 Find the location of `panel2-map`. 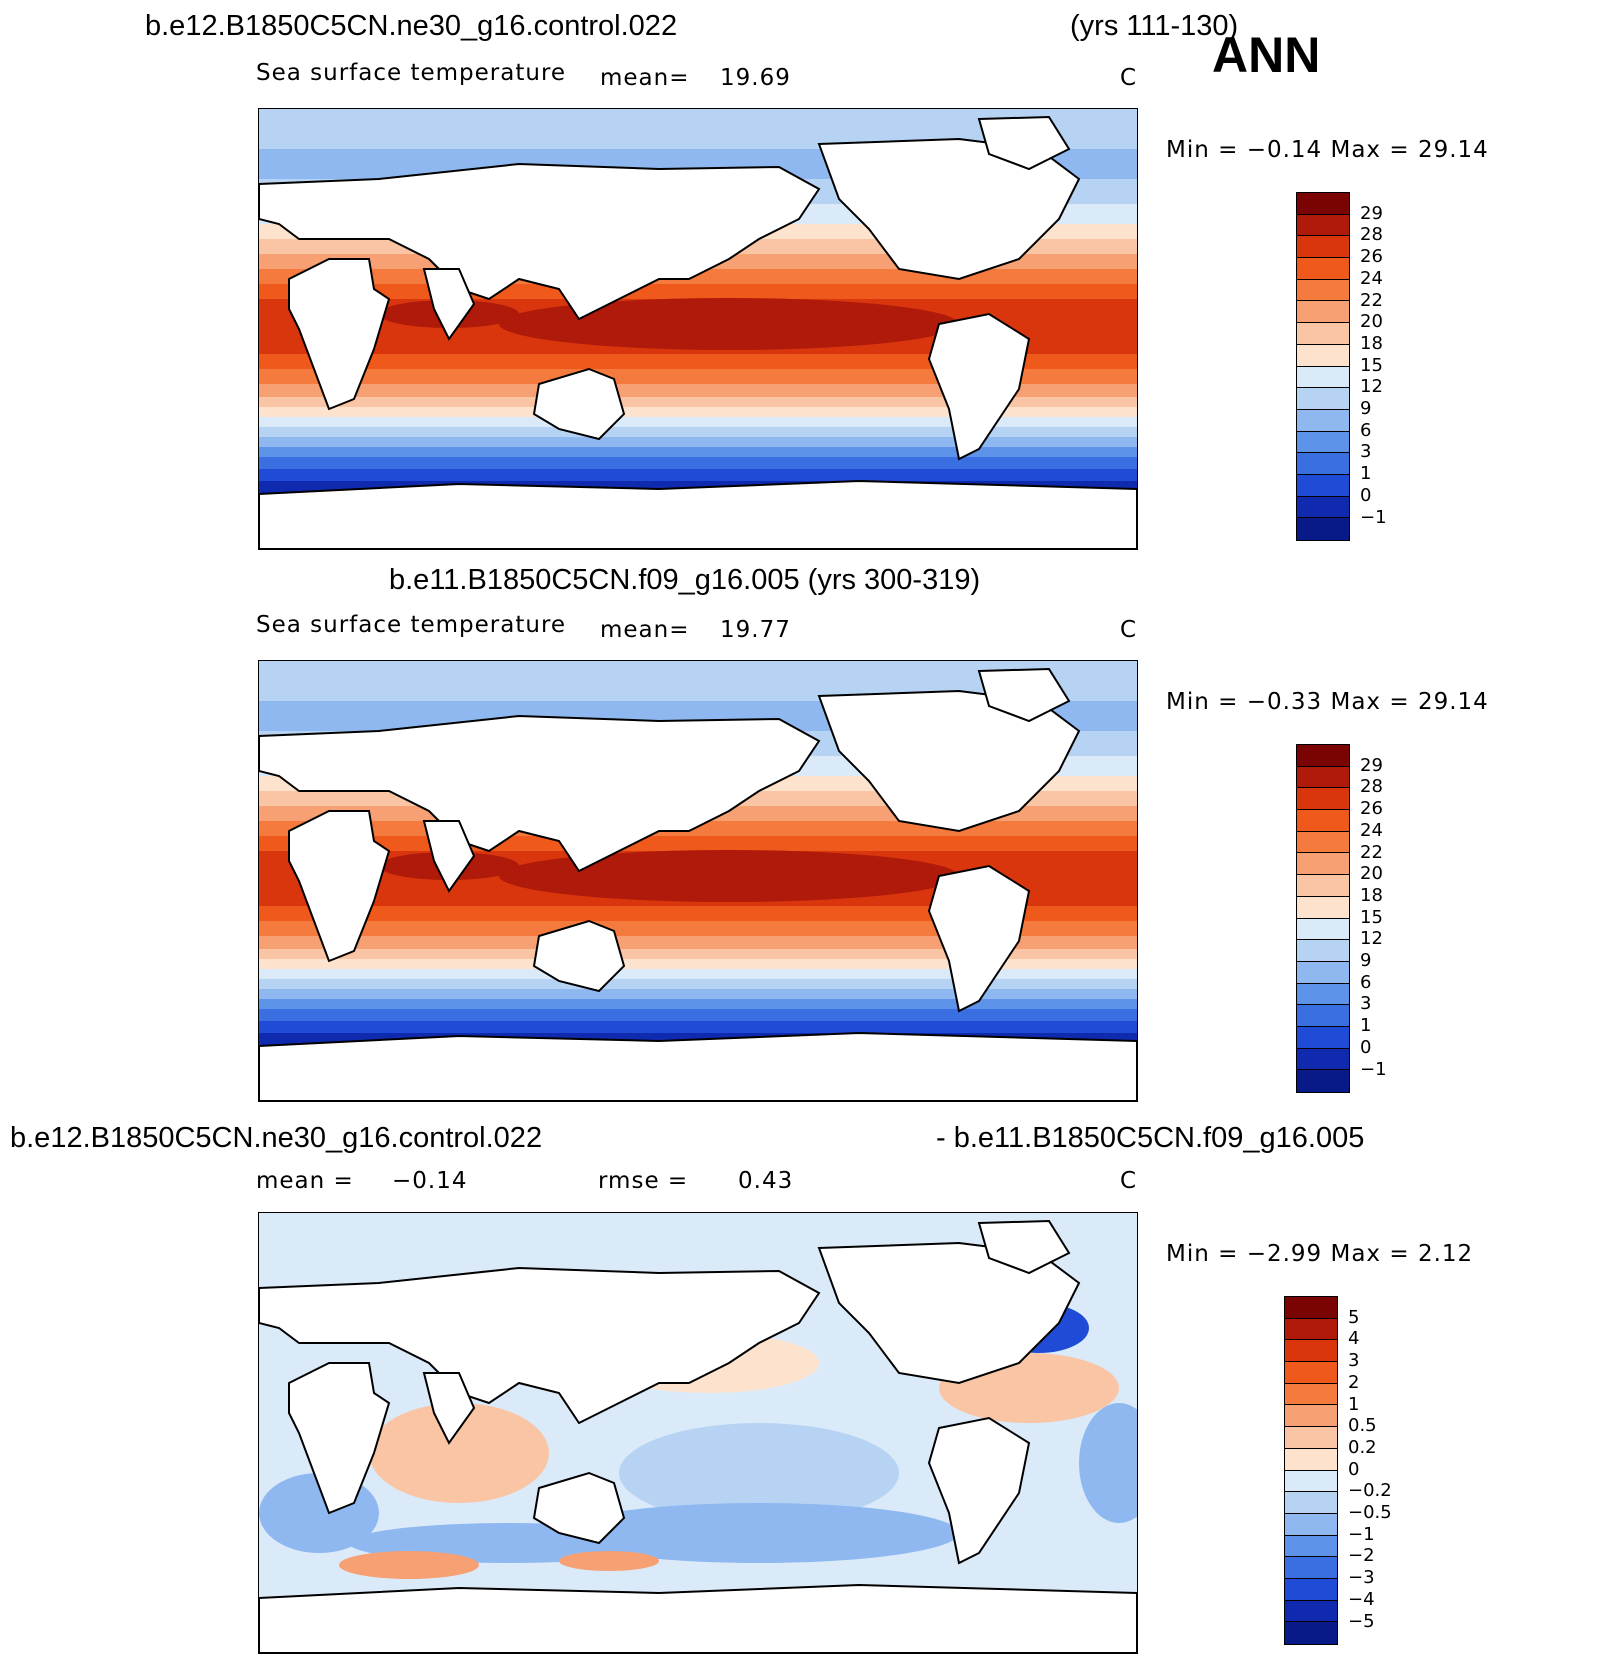

panel2-map is located at coordinates (698, 881).